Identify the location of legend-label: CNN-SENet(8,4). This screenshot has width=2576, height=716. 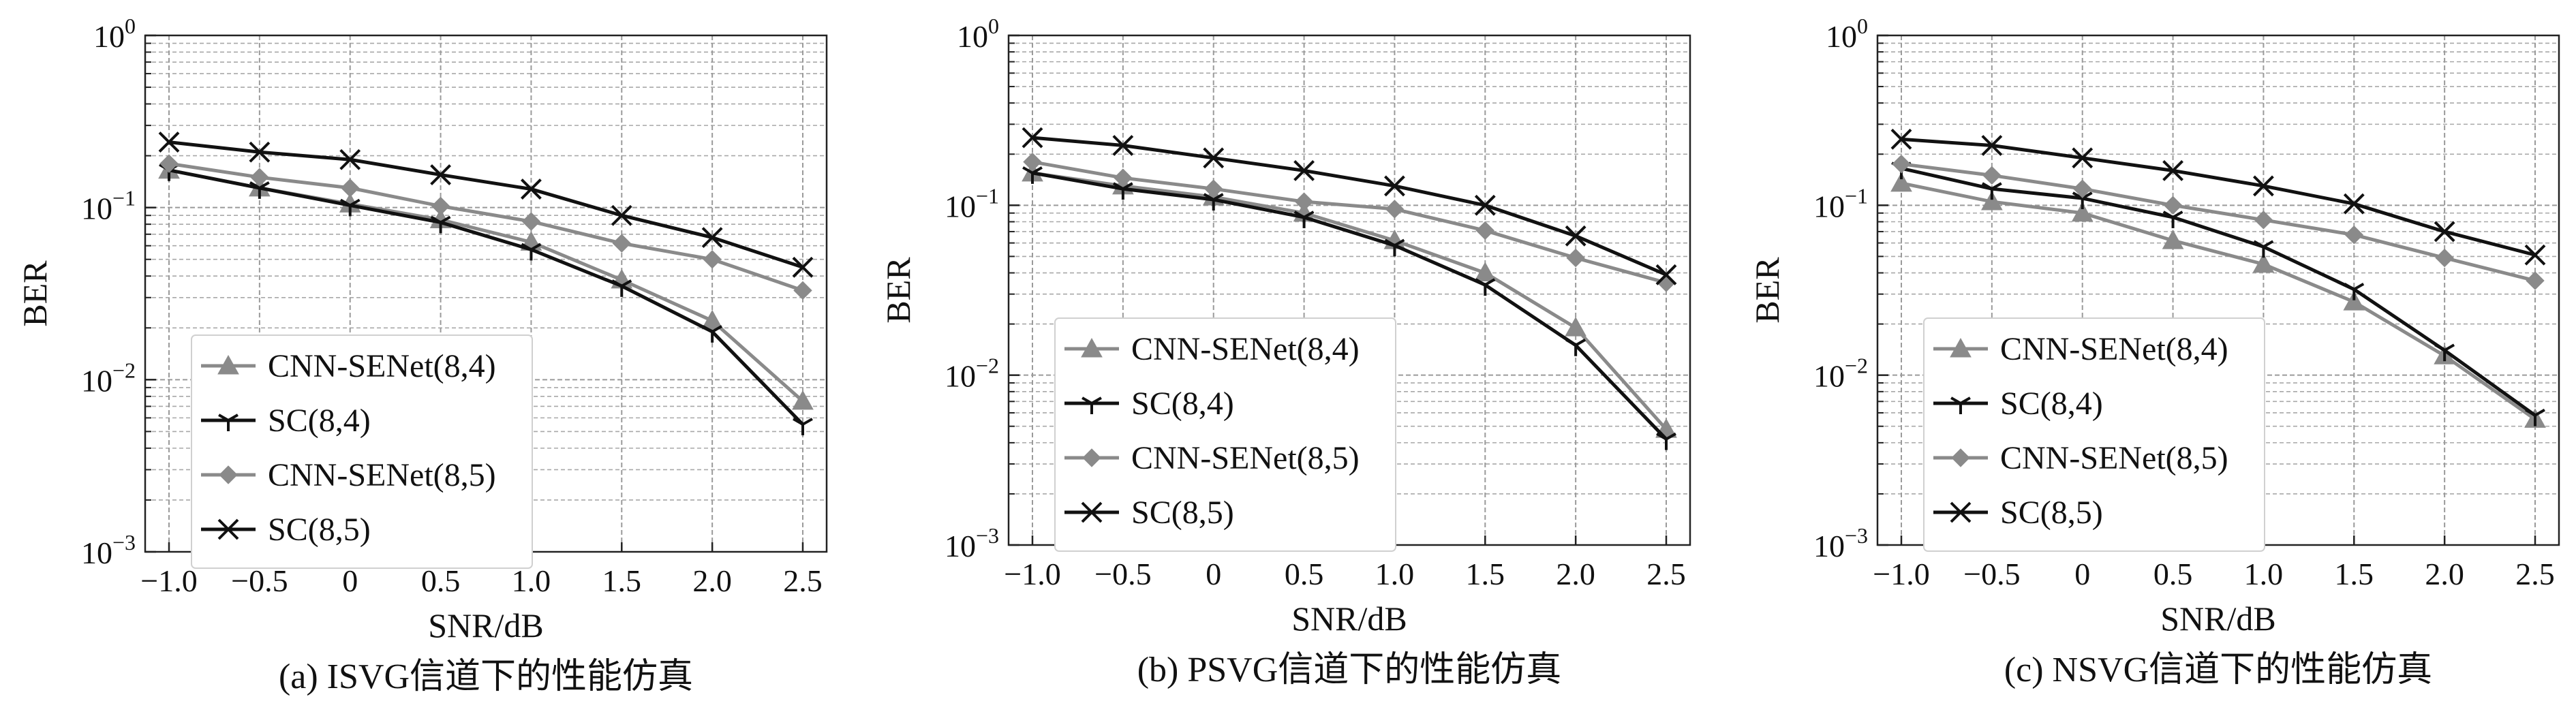
(2114, 349).